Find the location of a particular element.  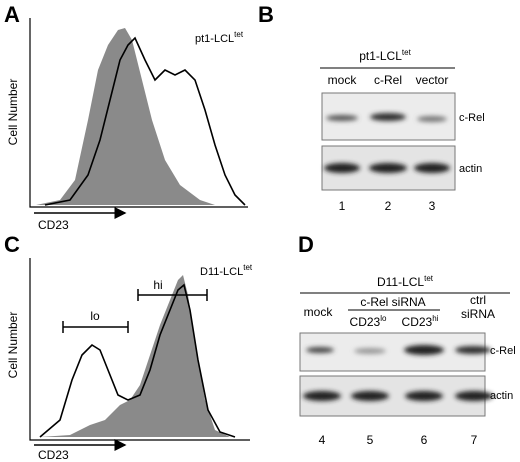

lane-label: CD23lo is located at coordinates (368, 321).